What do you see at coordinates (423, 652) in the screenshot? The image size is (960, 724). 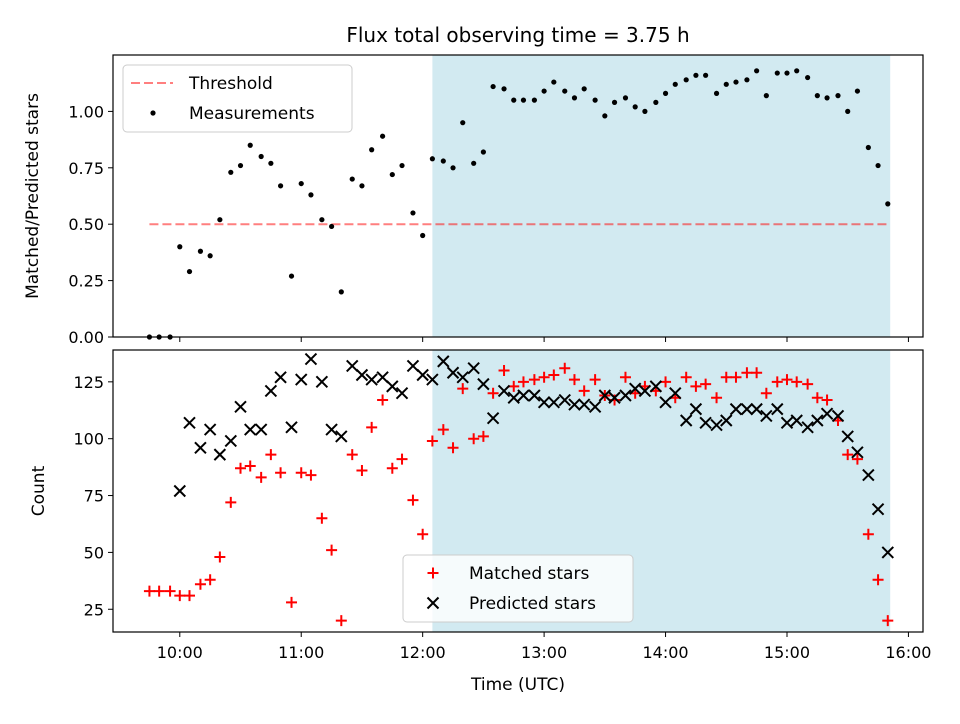 I see `x-tick-label: 12:00` at bounding box center [423, 652].